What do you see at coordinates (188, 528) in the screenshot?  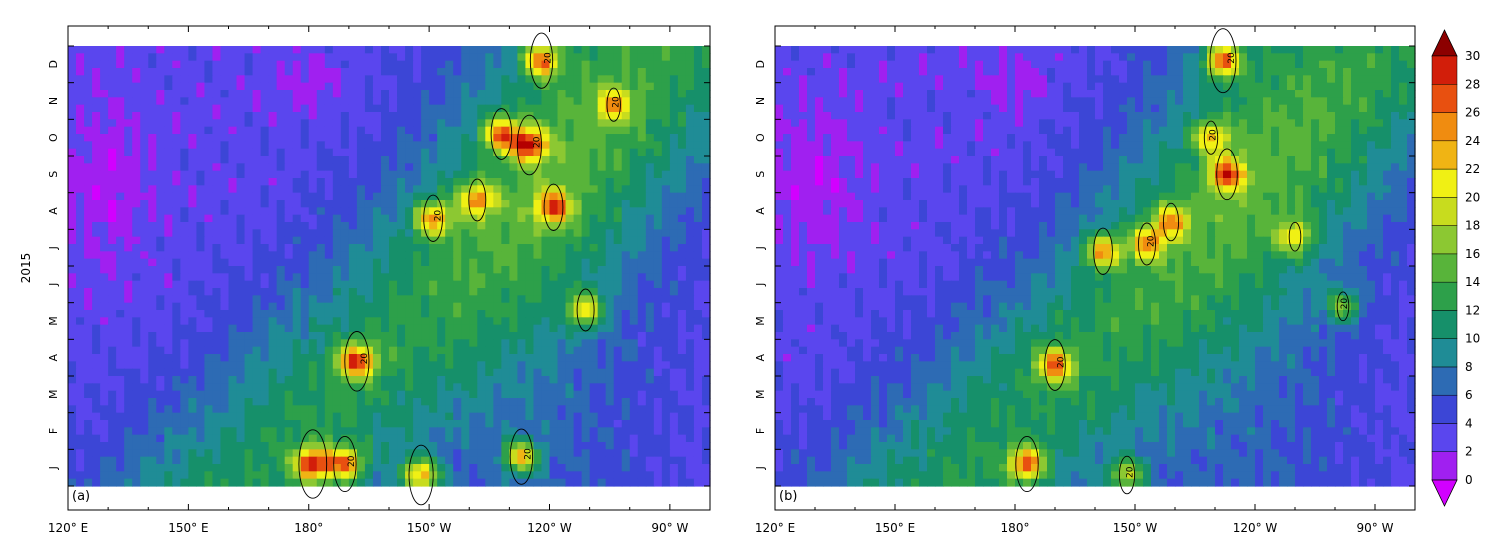 I see `x-tick-label: 150° E` at bounding box center [188, 528].